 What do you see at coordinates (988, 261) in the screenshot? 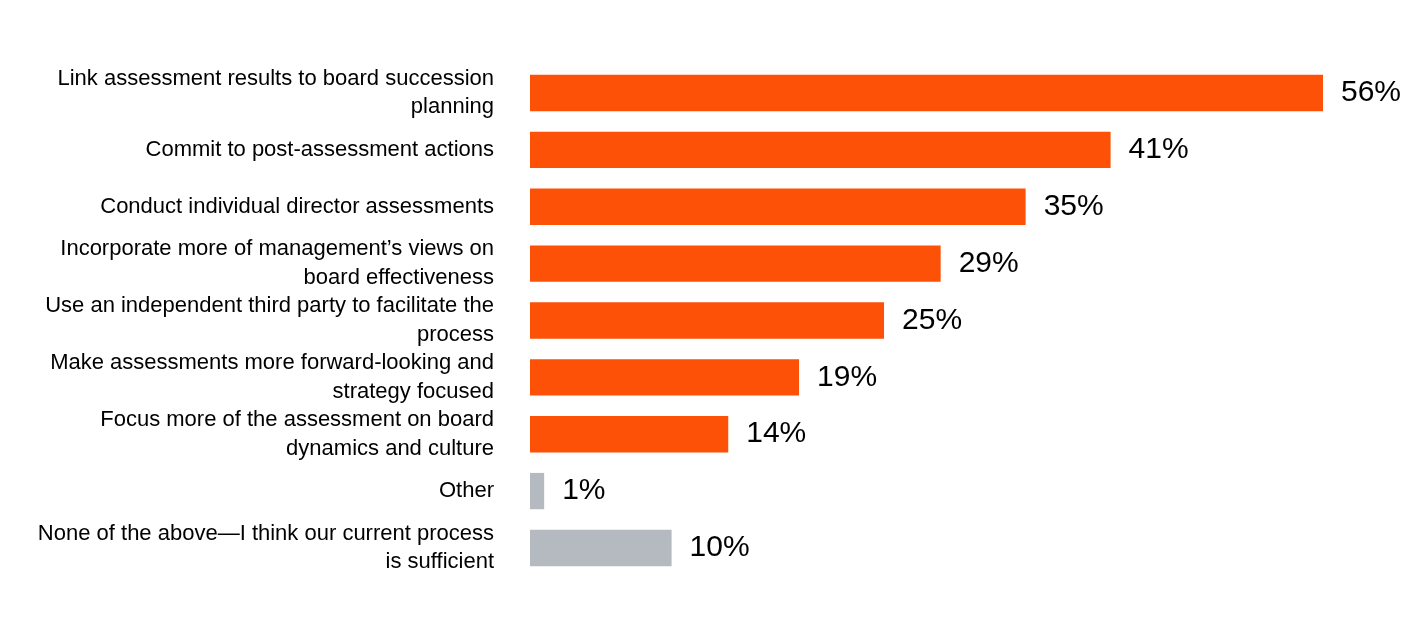
I see `data-label: 29%` at bounding box center [988, 261].